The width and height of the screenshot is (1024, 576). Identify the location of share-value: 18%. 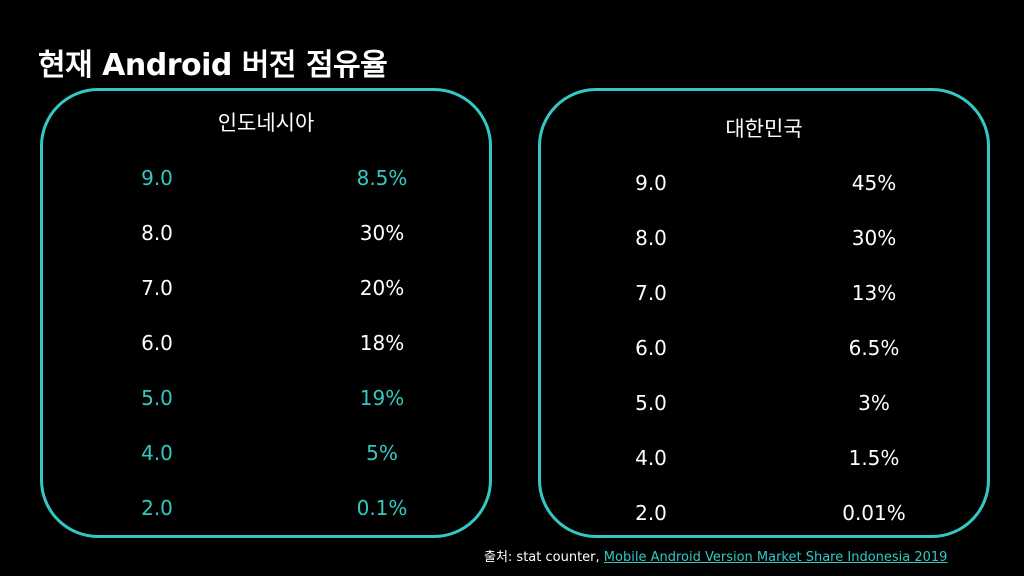
(382, 343).